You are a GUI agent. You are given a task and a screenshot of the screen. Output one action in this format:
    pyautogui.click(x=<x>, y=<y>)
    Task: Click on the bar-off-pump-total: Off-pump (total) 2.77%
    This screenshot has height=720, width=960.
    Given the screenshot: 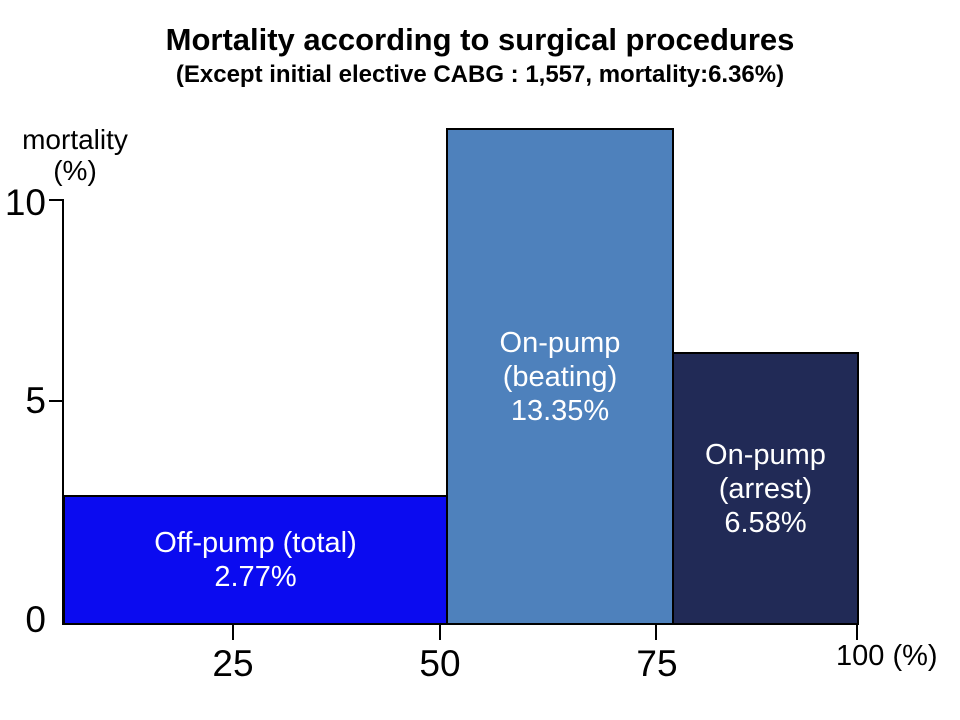 What is the action you would take?
    pyautogui.click(x=255, y=560)
    